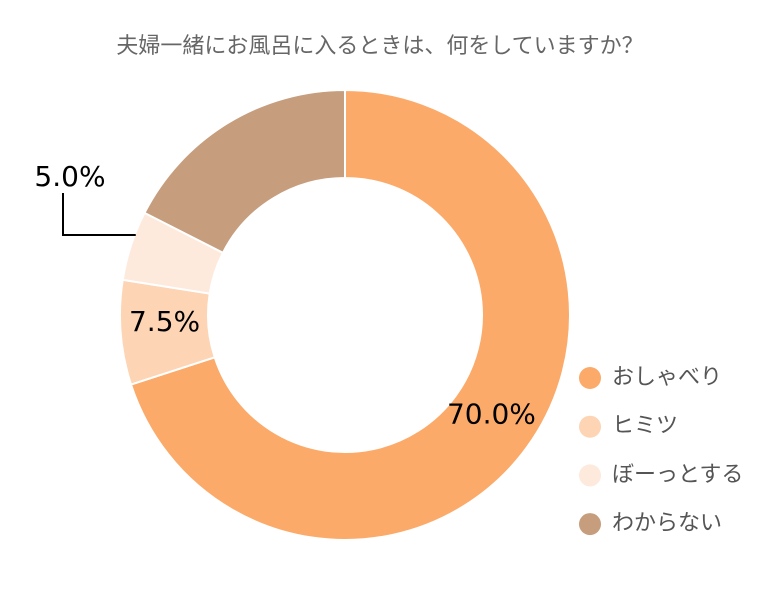  Describe the element at coordinates (99, 215) in the screenshot. I see `leader-line` at that location.